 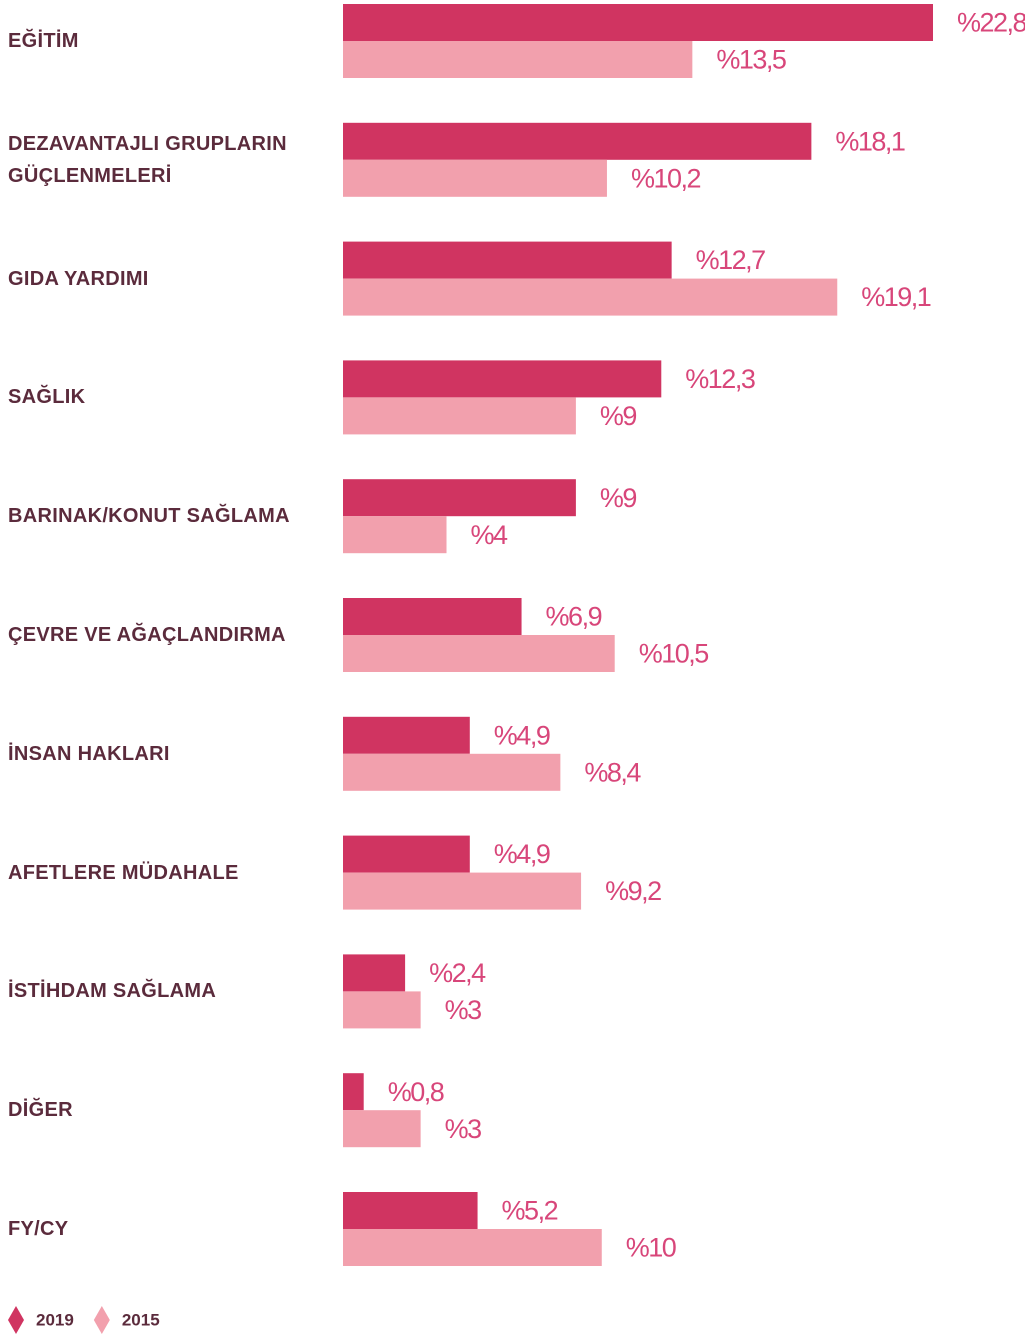 What do you see at coordinates (147, 635) in the screenshot?
I see `category-label: ÇEVRE VE AĞAÇLANDIRMA` at bounding box center [147, 635].